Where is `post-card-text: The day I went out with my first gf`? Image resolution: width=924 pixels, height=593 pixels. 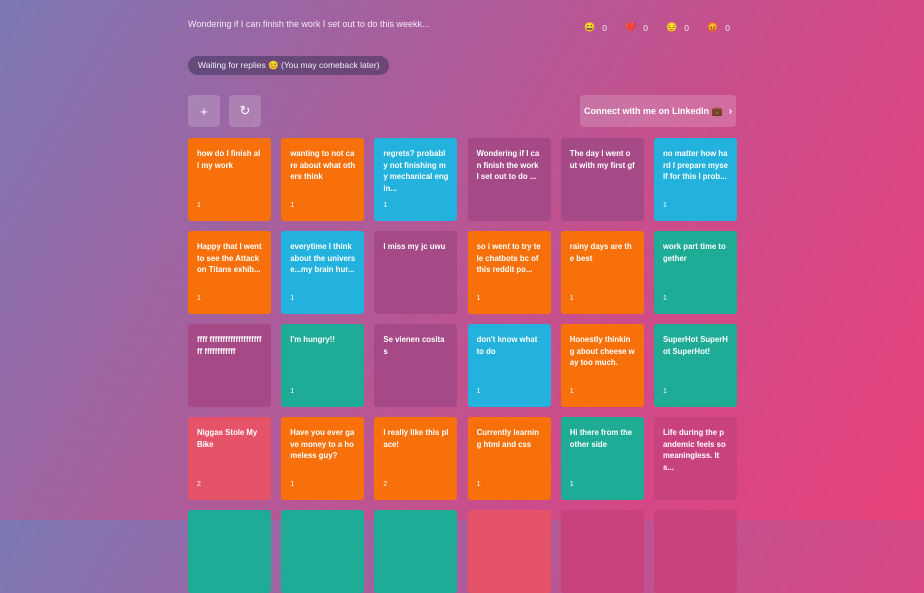
post-card-text: The day I went out with my first gf is located at coordinates (602, 159).